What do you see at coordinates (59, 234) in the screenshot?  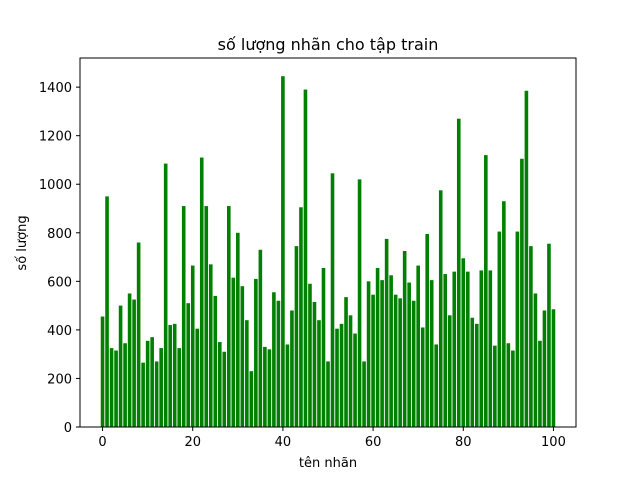 I see `y-tick-label: 800` at bounding box center [59, 234].